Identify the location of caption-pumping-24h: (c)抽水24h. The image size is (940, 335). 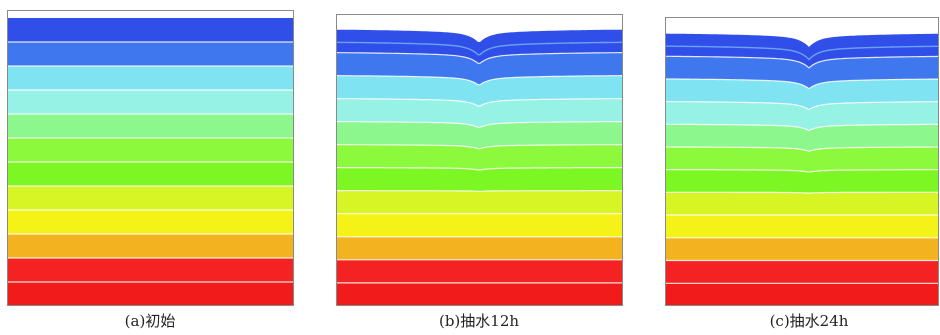
(809, 321).